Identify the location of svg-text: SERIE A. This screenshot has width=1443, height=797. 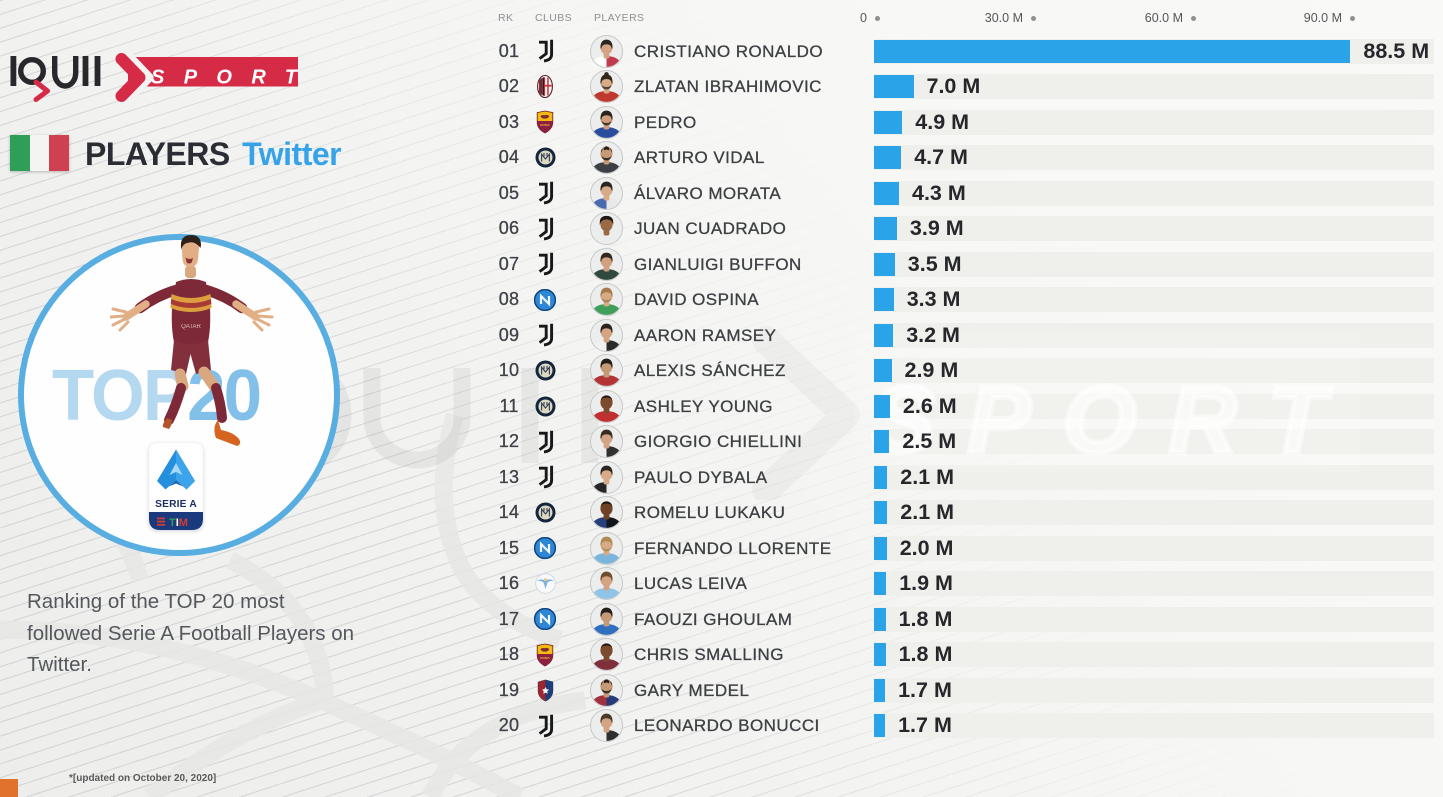
(176, 504).